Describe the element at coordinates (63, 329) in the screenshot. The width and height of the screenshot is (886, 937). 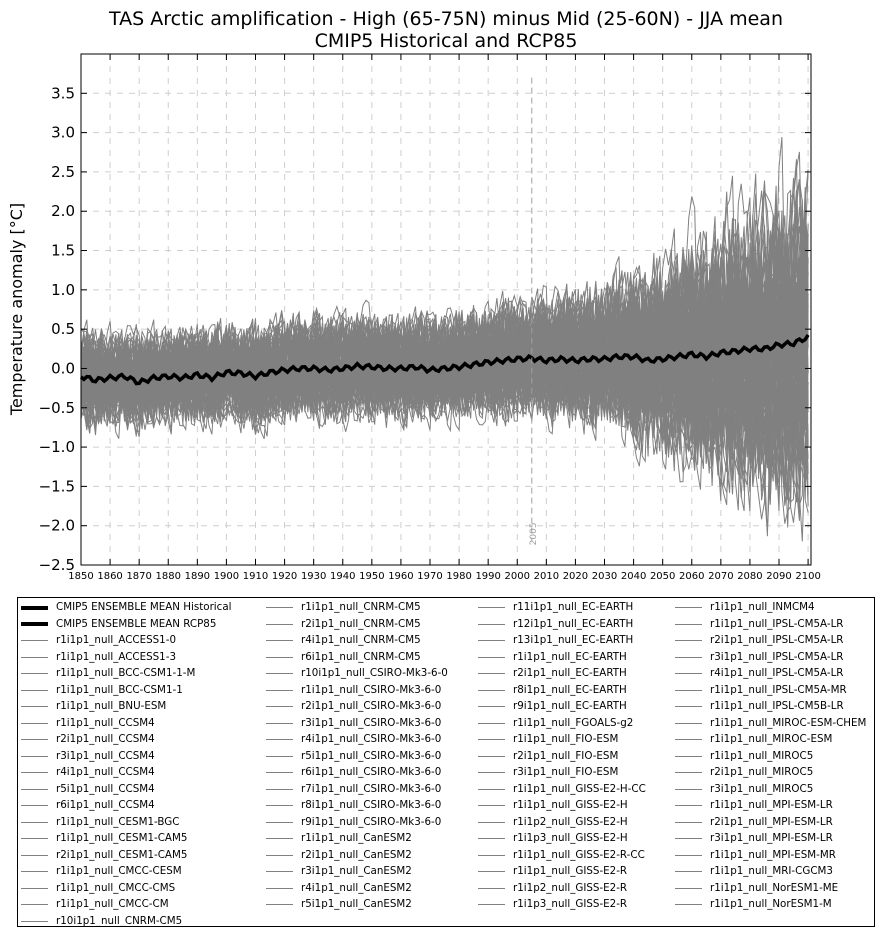
I see `y-tick-label: 0.5` at that location.